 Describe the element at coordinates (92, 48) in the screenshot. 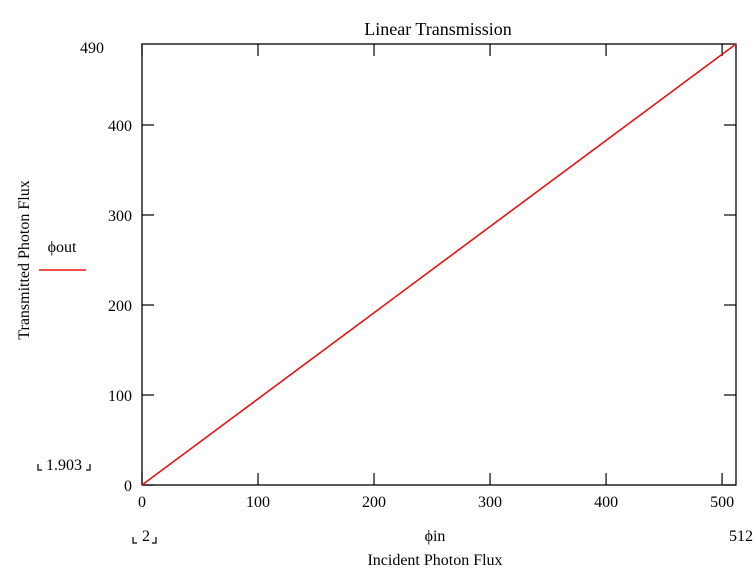

I see `y-max-label: 490` at that location.